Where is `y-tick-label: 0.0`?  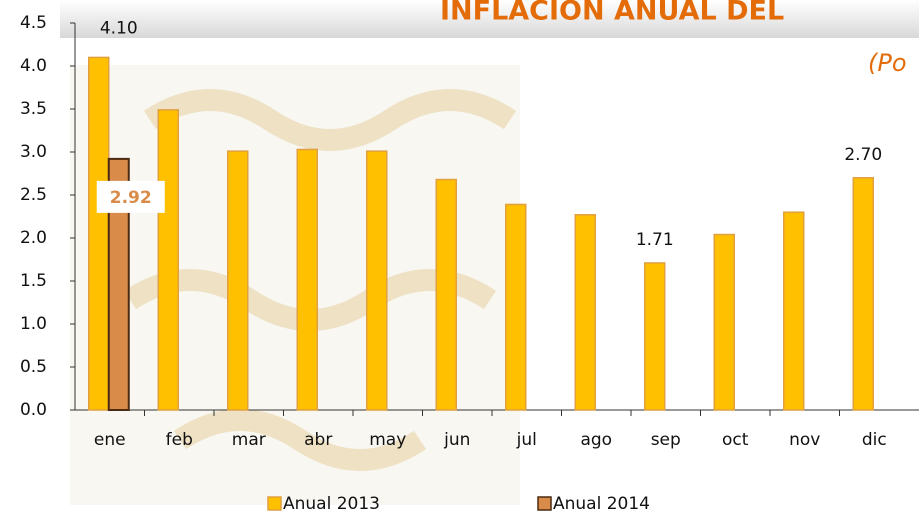 y-tick-label: 0.0 is located at coordinates (33, 410).